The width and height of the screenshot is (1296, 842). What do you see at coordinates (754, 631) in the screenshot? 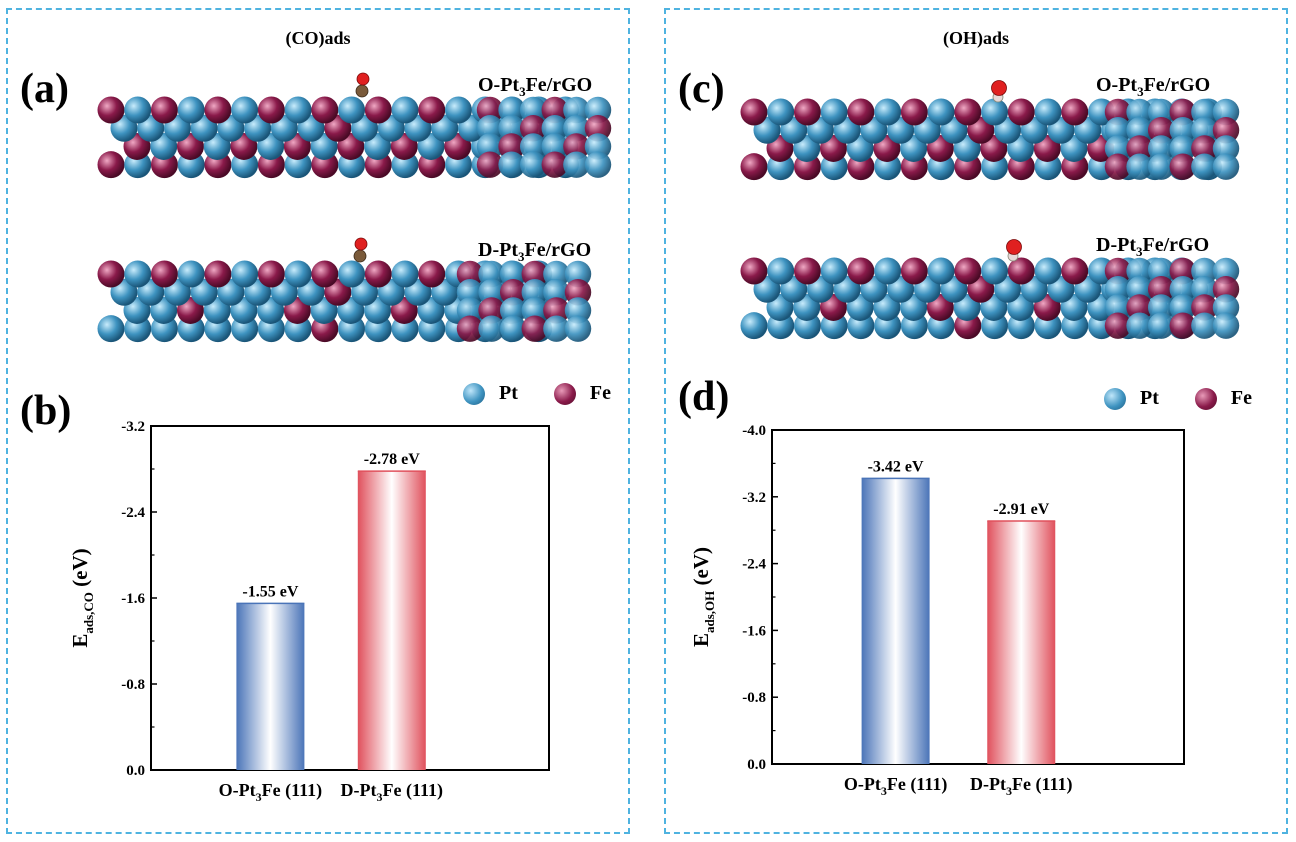
I see `y-tick-label: -1.6` at bounding box center [754, 631].